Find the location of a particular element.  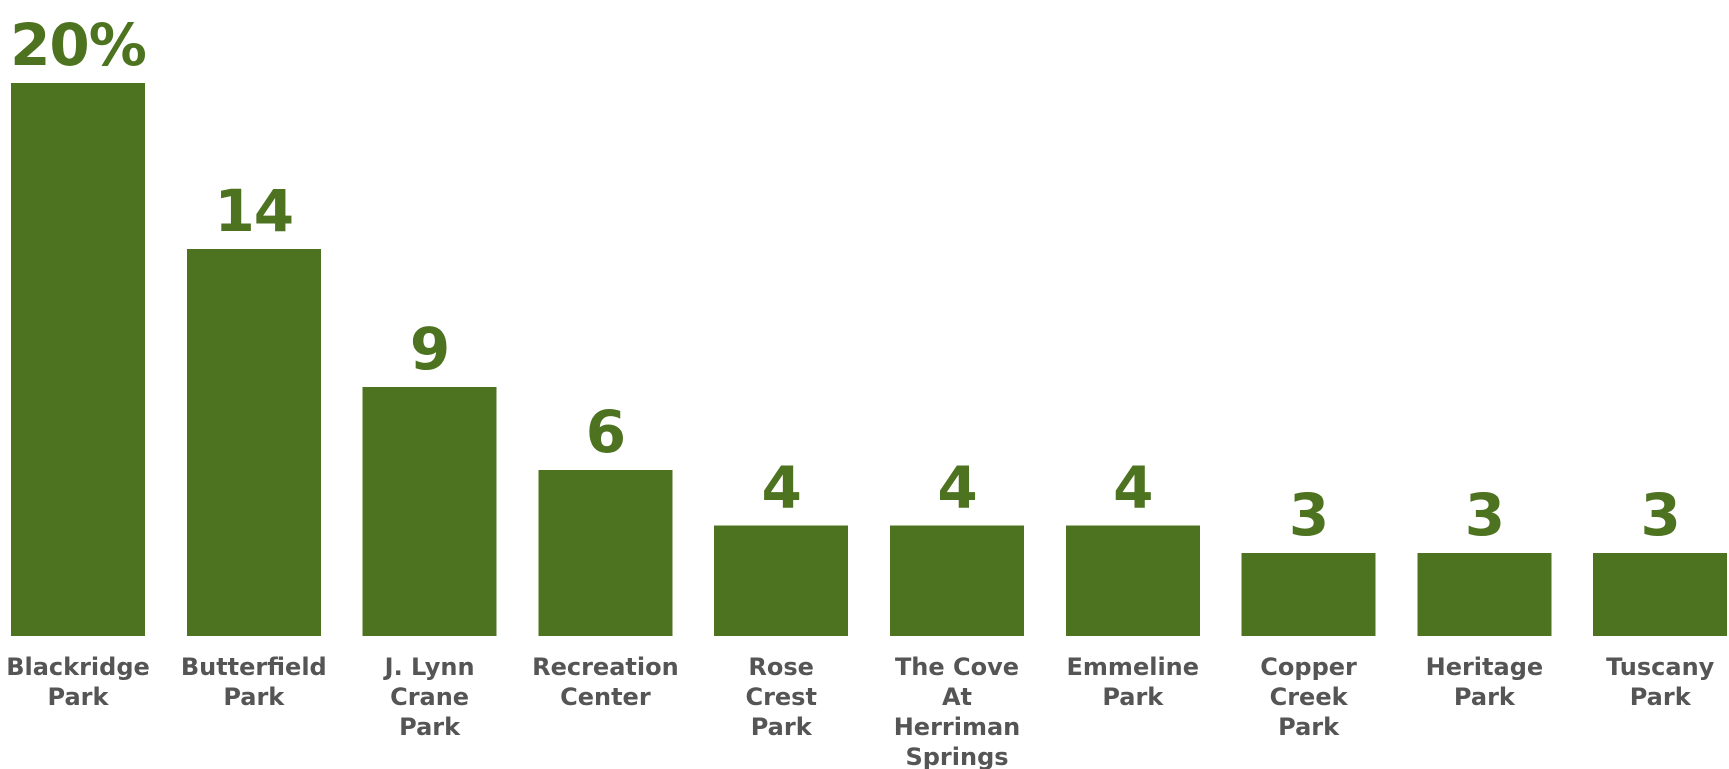

value-label-9: 3 is located at coordinates (1660, 515).